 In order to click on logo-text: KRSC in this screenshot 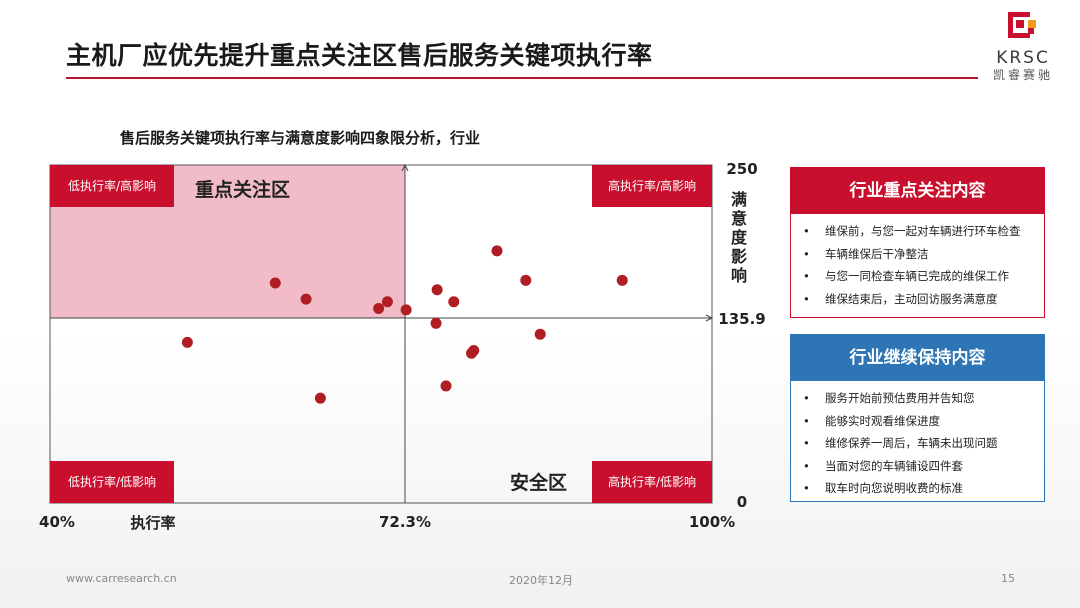, I will do `click(1023, 58)`.